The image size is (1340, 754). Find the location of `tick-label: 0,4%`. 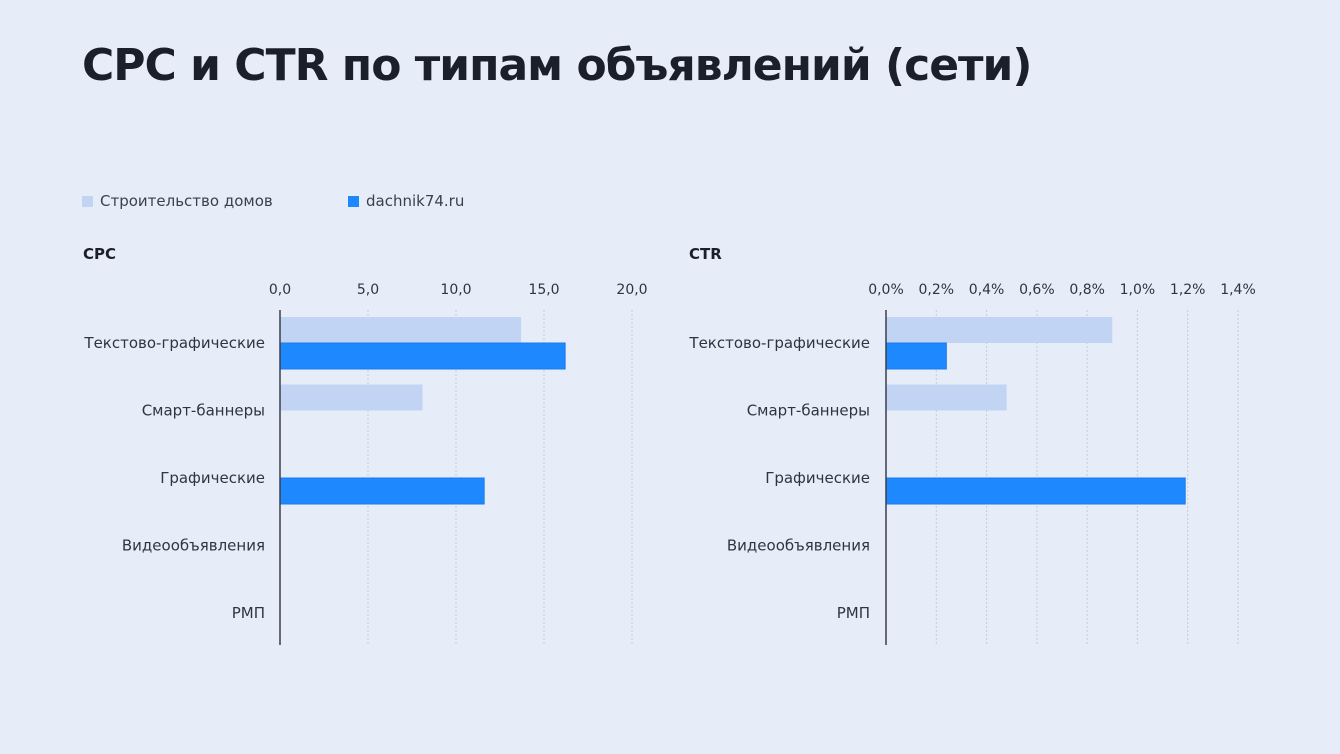

tick-label: 0,4% is located at coordinates (987, 290).